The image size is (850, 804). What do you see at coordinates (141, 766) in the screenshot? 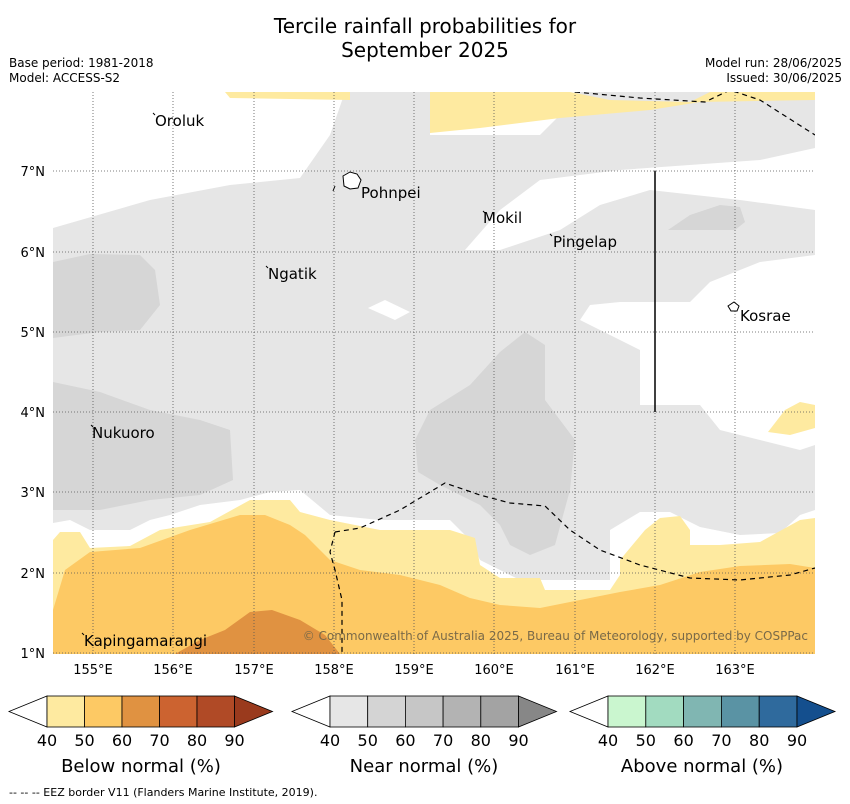
I see `legend-label-below: Below normal (%)` at bounding box center [141, 766].